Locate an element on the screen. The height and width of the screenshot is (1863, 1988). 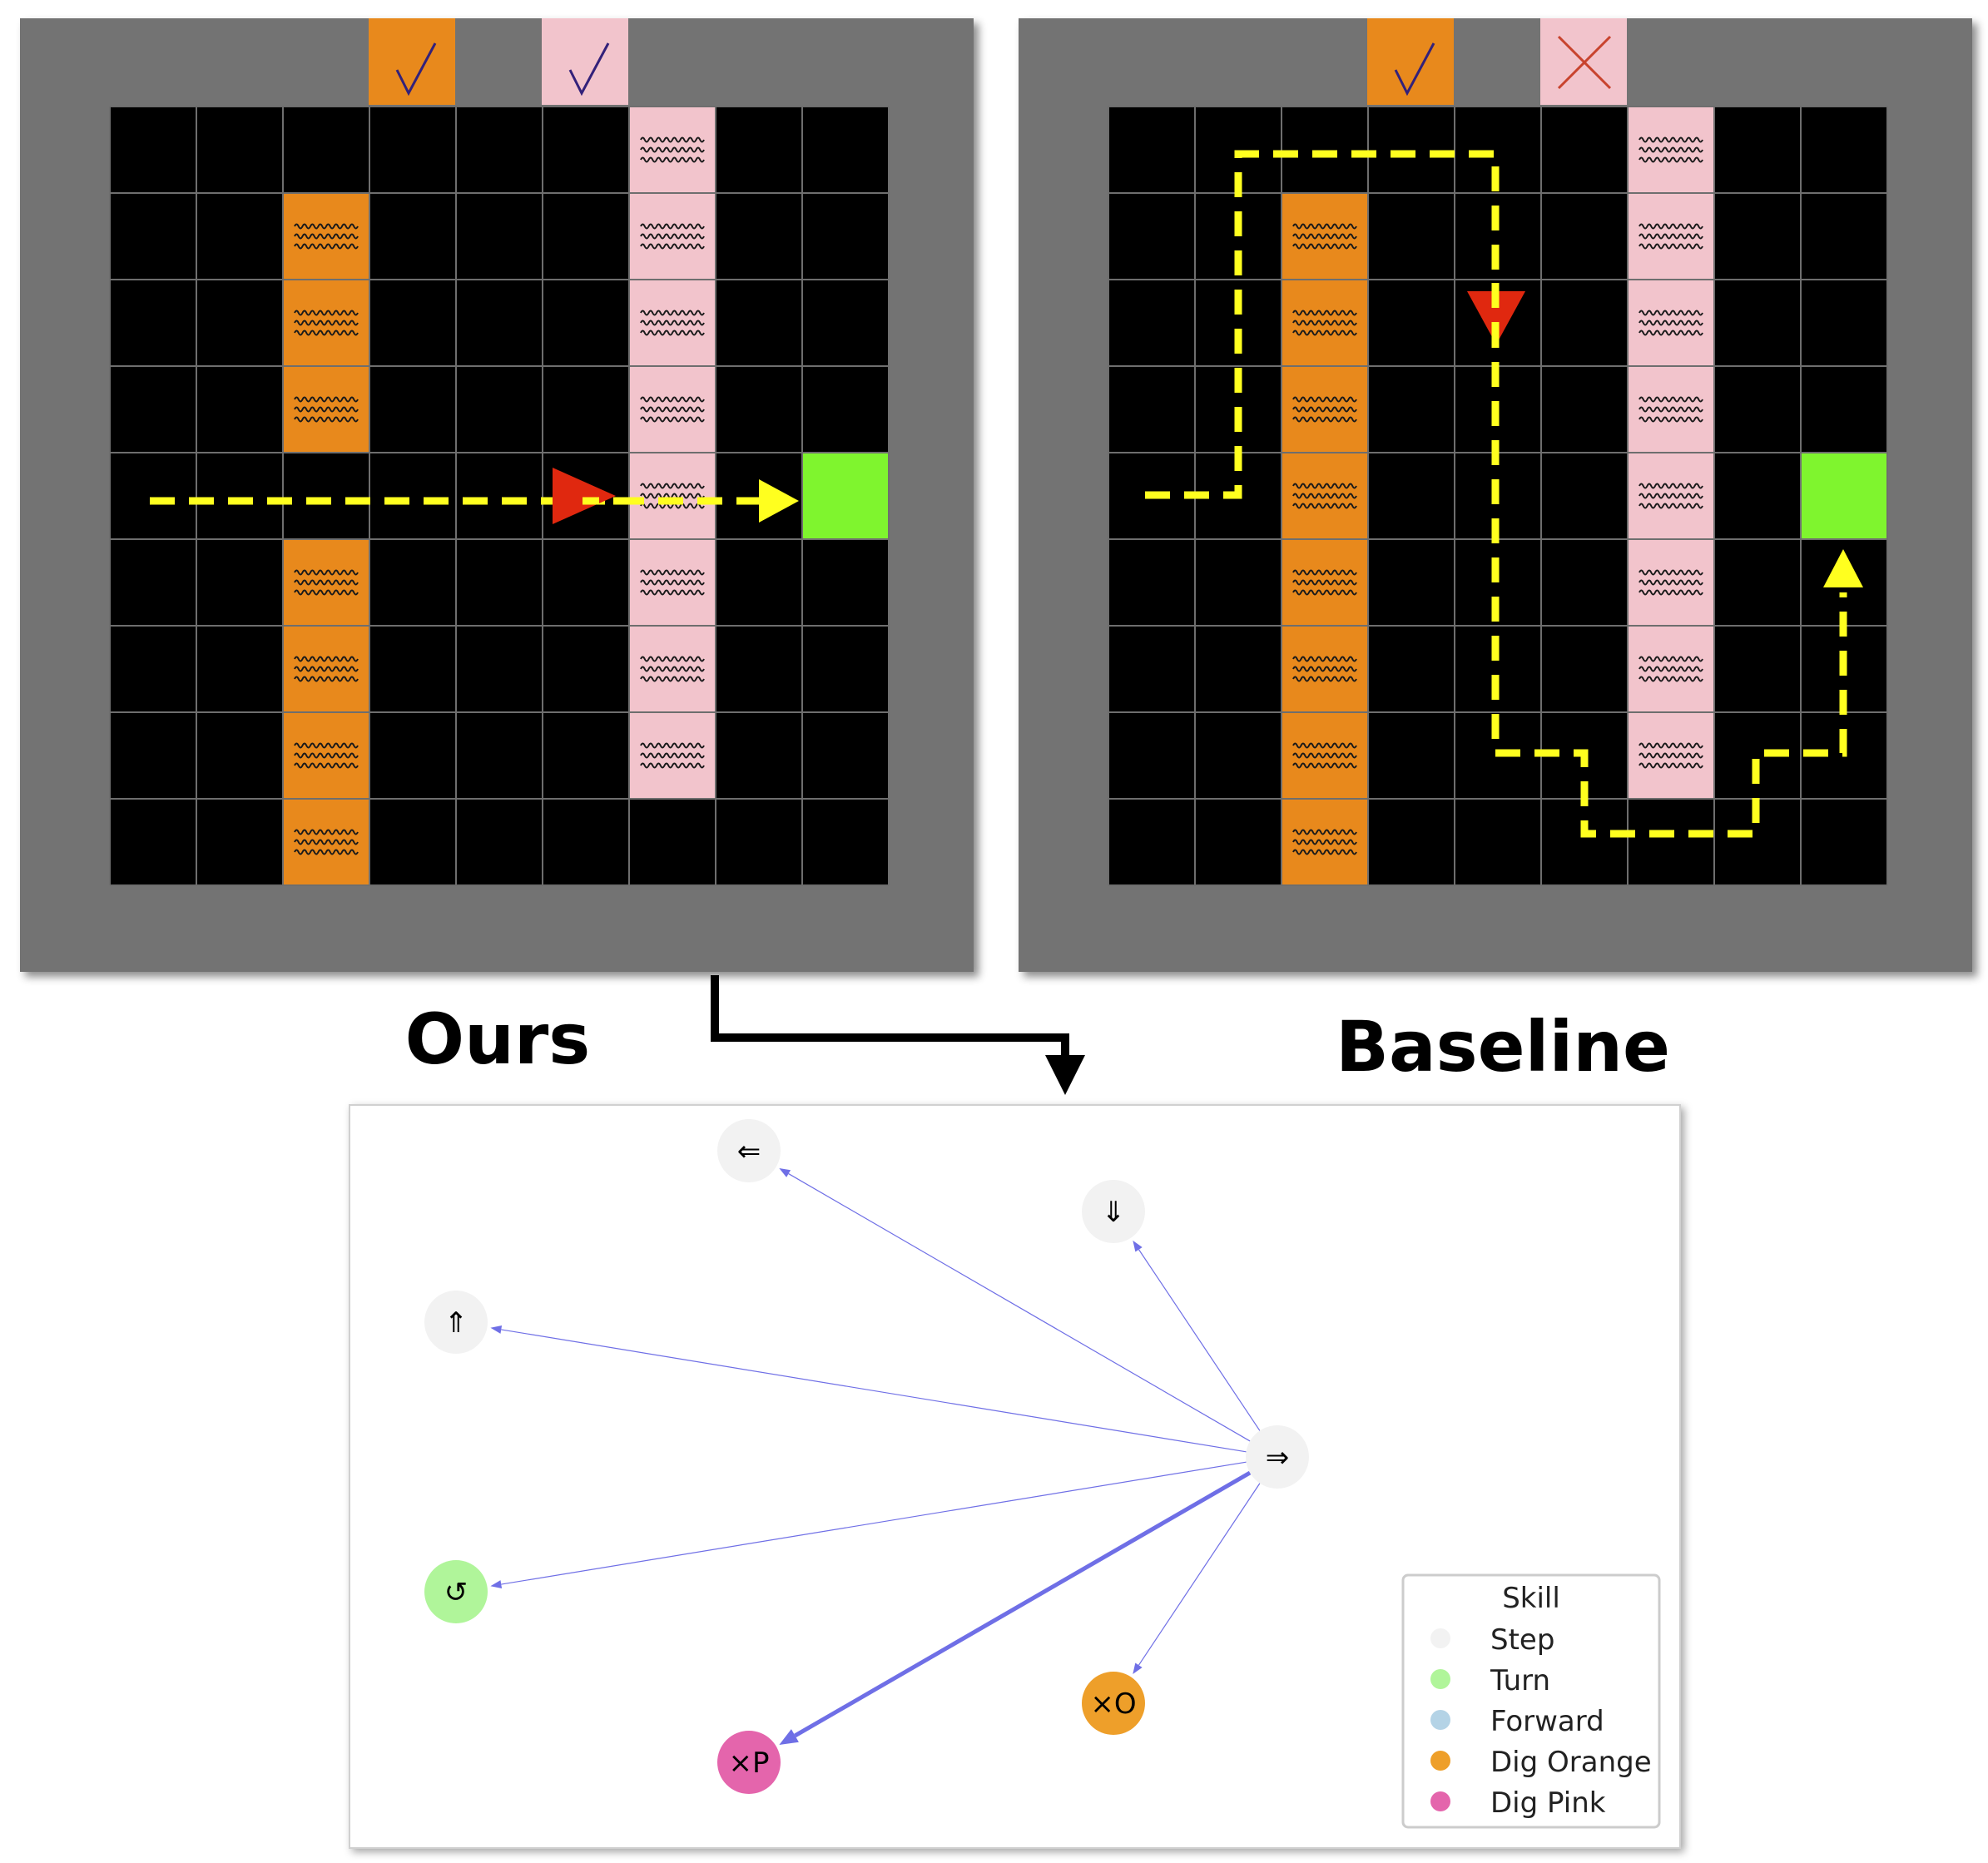
legend-item-forward: Forward is located at coordinates (1517, 1721).